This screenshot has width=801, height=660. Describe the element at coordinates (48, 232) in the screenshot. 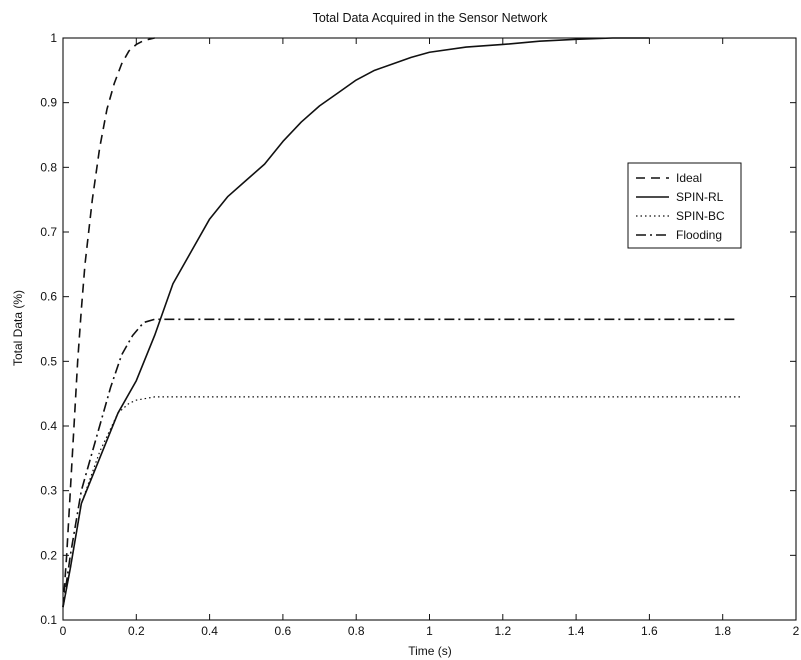

I see `y-tick-label: 0.7` at that location.